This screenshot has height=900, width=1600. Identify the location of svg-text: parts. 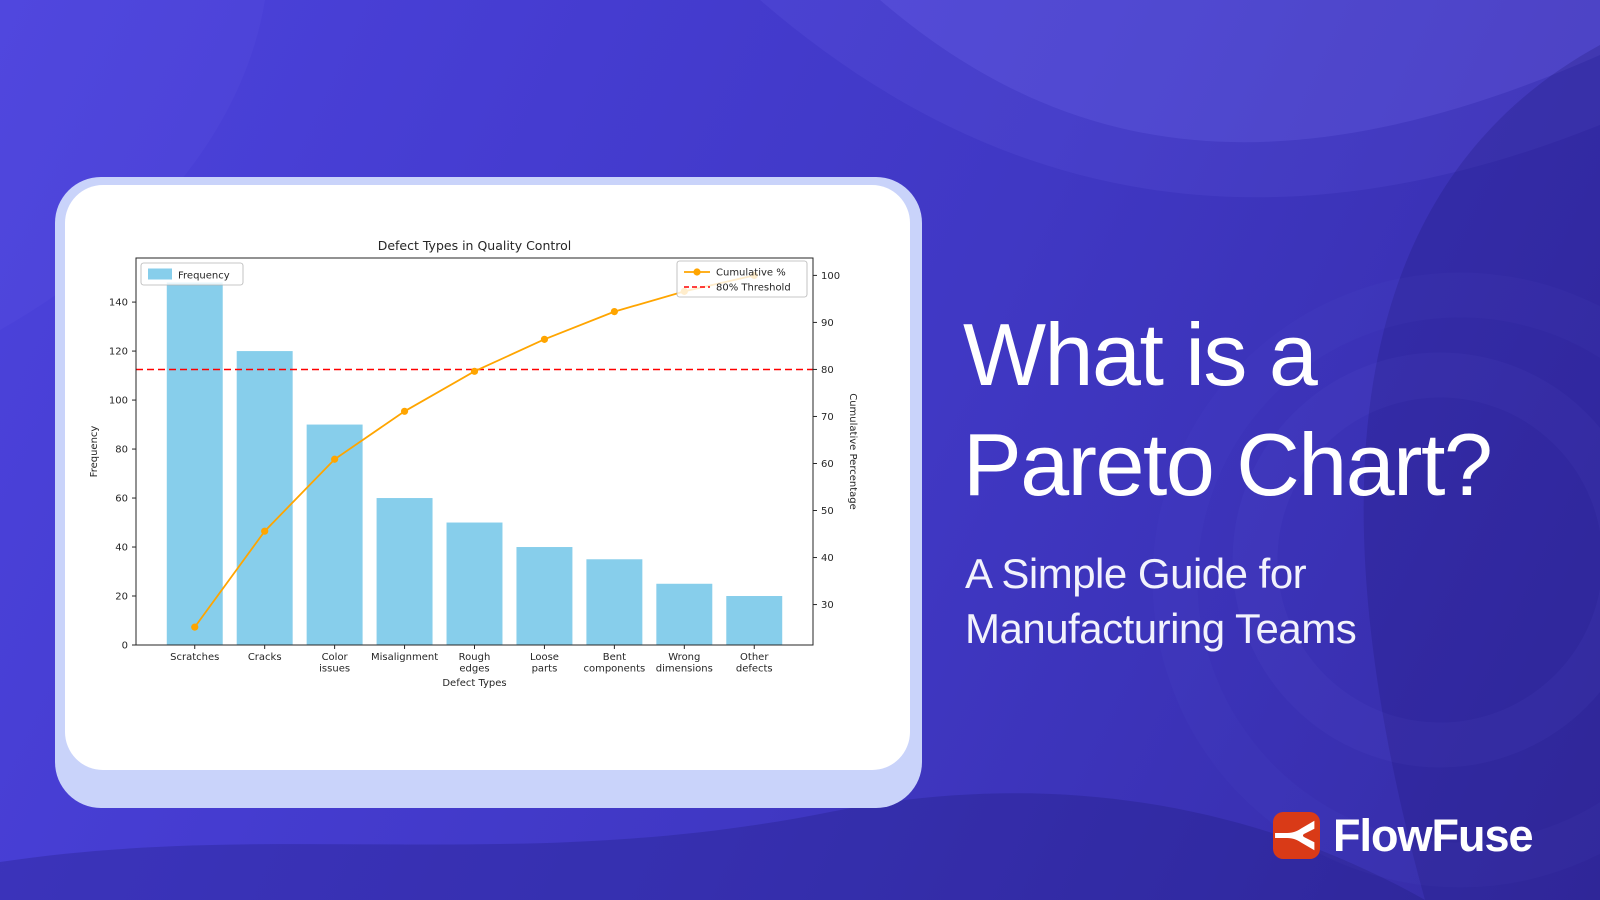
(545, 669).